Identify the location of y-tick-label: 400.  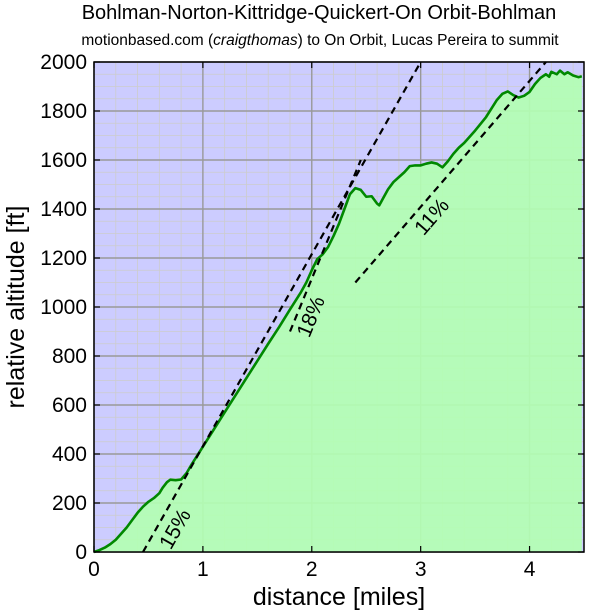
(69, 454).